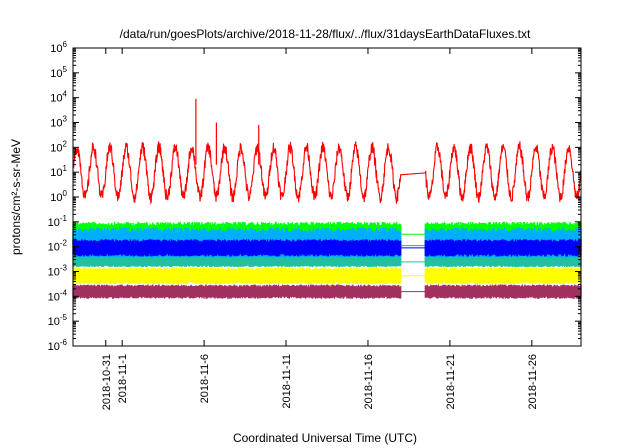 The width and height of the screenshot is (640, 448). Describe the element at coordinates (58, 171) in the screenshot. I see `y-tick-label-7: 10¹` at that location.